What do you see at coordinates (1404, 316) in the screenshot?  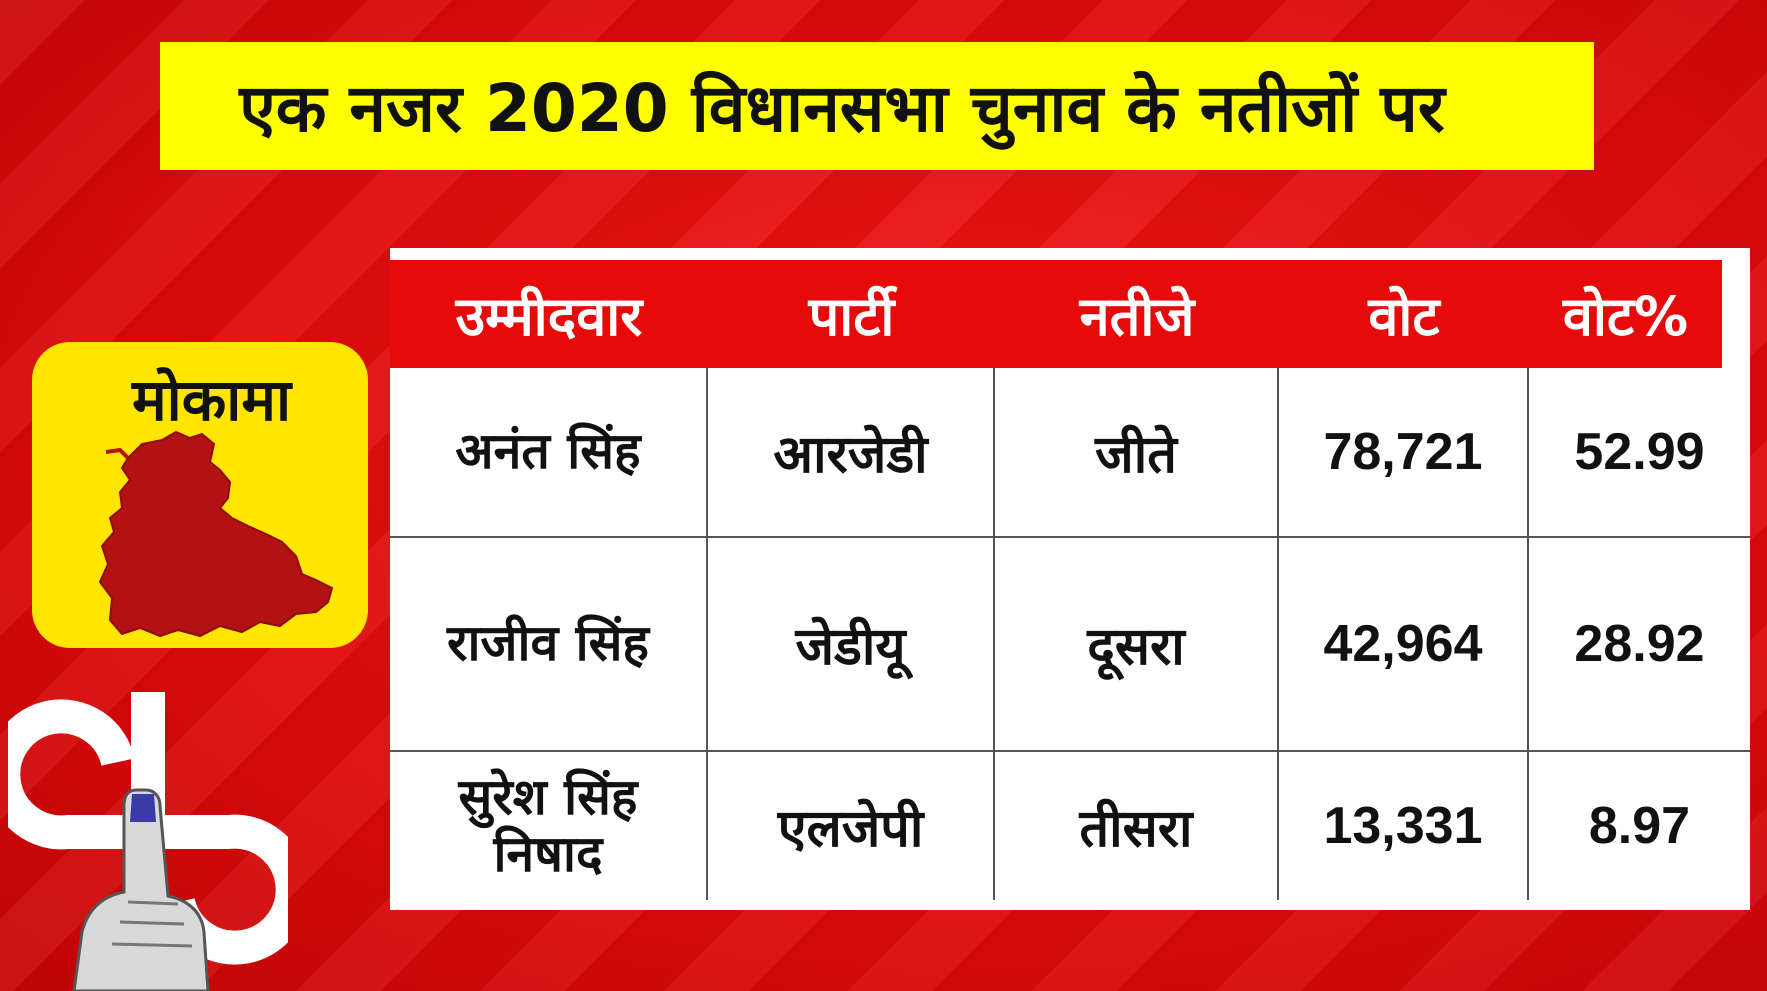 I see `header-votes: वोट` at bounding box center [1404, 316].